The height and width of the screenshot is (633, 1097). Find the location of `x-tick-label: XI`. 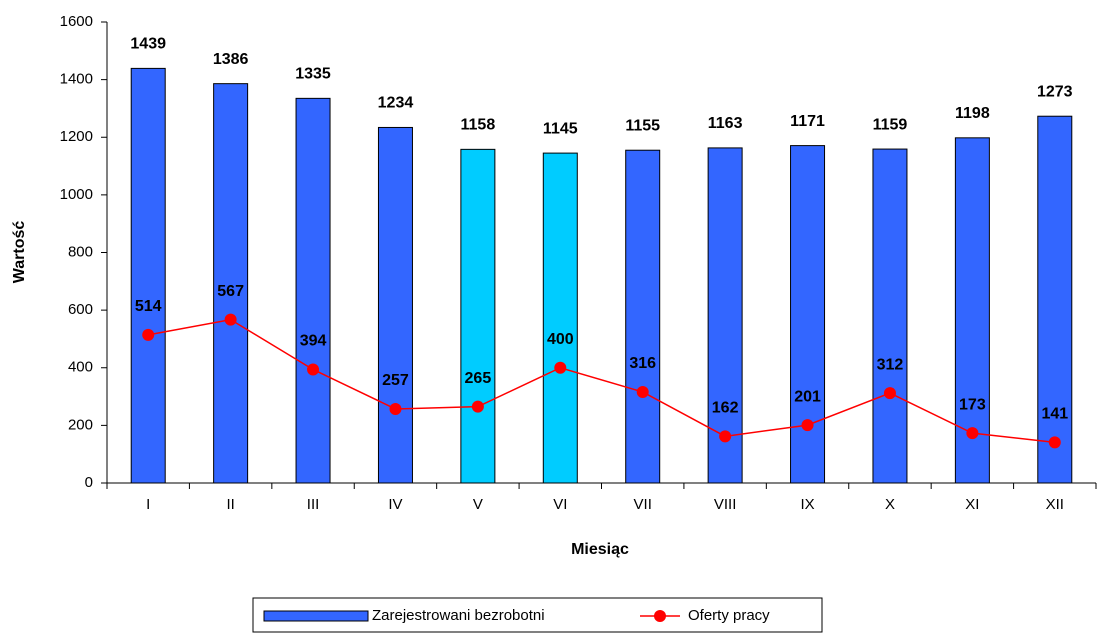

x-tick-label: XI is located at coordinates (972, 504).